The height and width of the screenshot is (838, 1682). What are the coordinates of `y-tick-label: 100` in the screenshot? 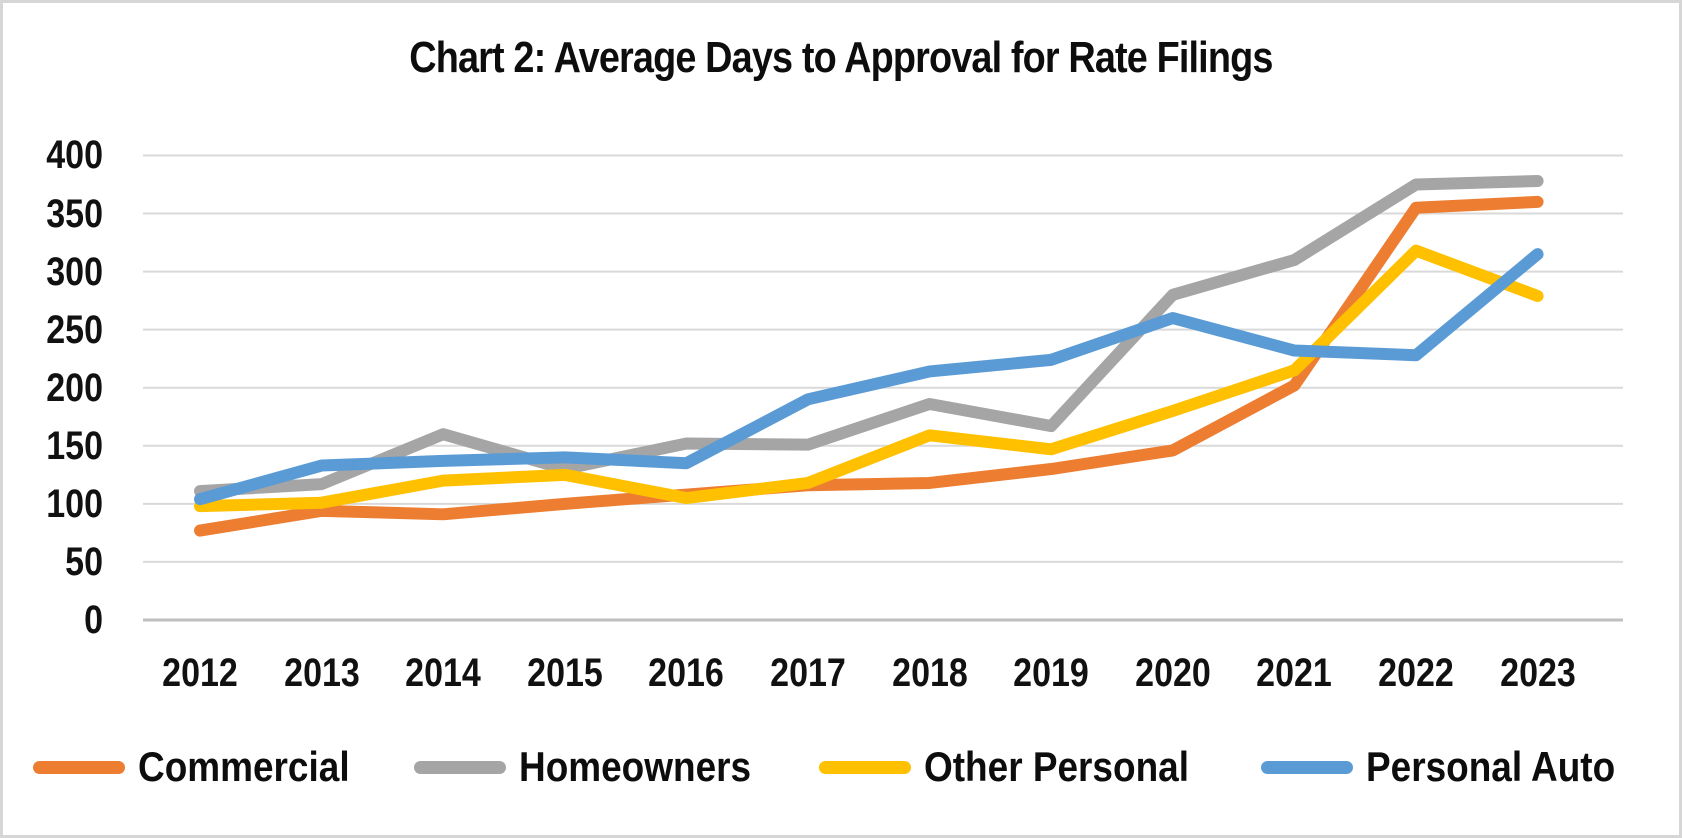 It's located at (74, 503).